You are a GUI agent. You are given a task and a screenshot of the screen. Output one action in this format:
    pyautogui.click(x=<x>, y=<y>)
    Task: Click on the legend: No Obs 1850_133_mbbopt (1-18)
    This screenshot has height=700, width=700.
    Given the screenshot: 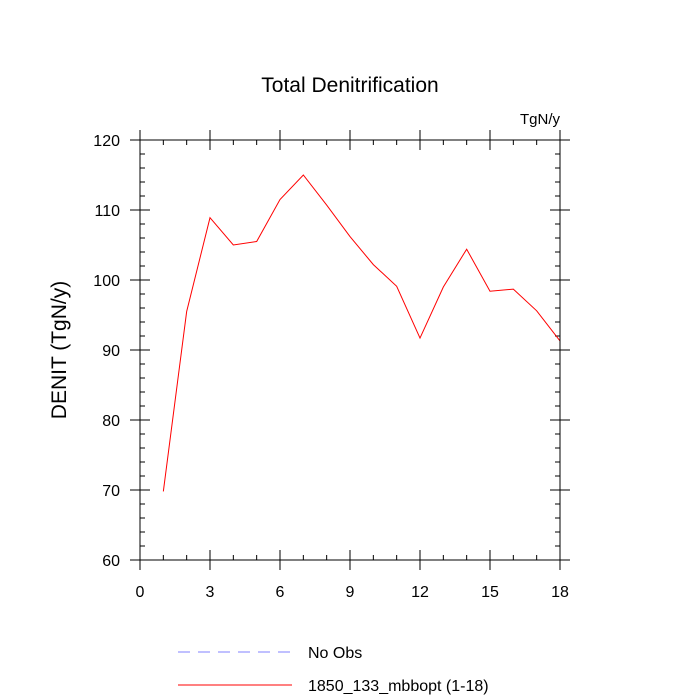 What is the action you would take?
    pyautogui.click(x=333, y=670)
    